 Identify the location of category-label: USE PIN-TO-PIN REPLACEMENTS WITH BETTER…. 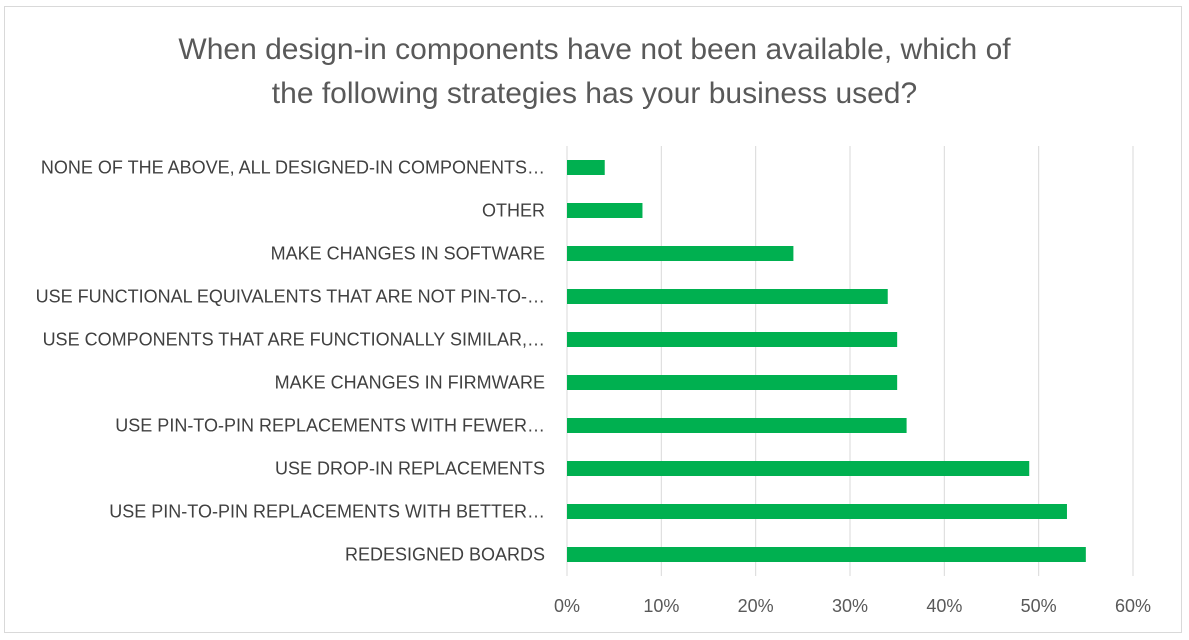
(327, 512).